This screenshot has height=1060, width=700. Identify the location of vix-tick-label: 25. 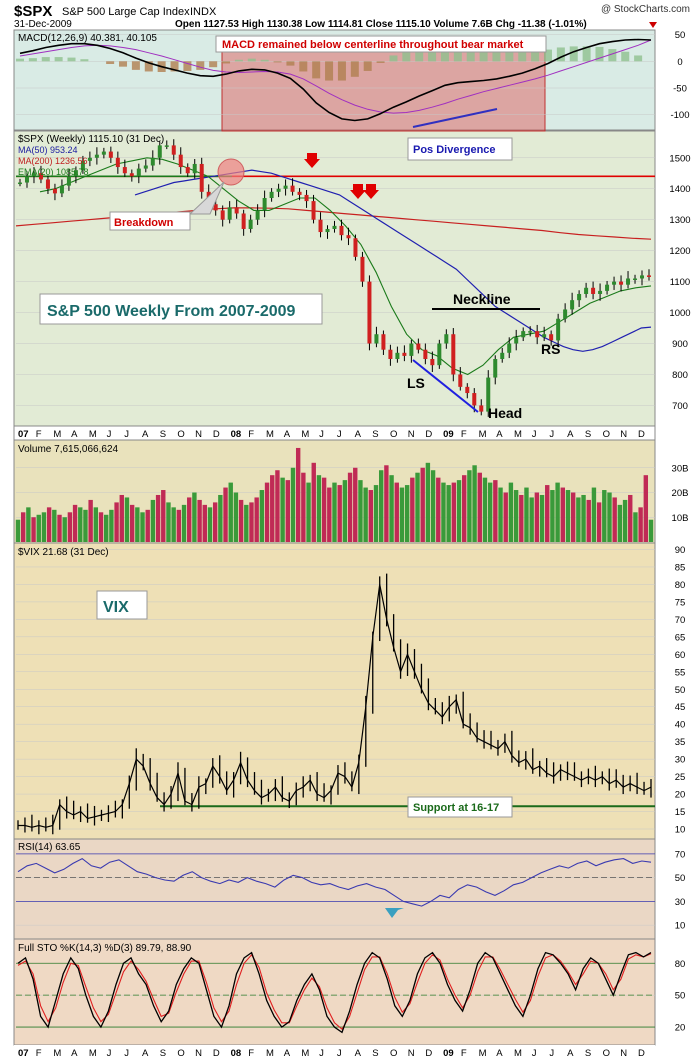
(680, 777).